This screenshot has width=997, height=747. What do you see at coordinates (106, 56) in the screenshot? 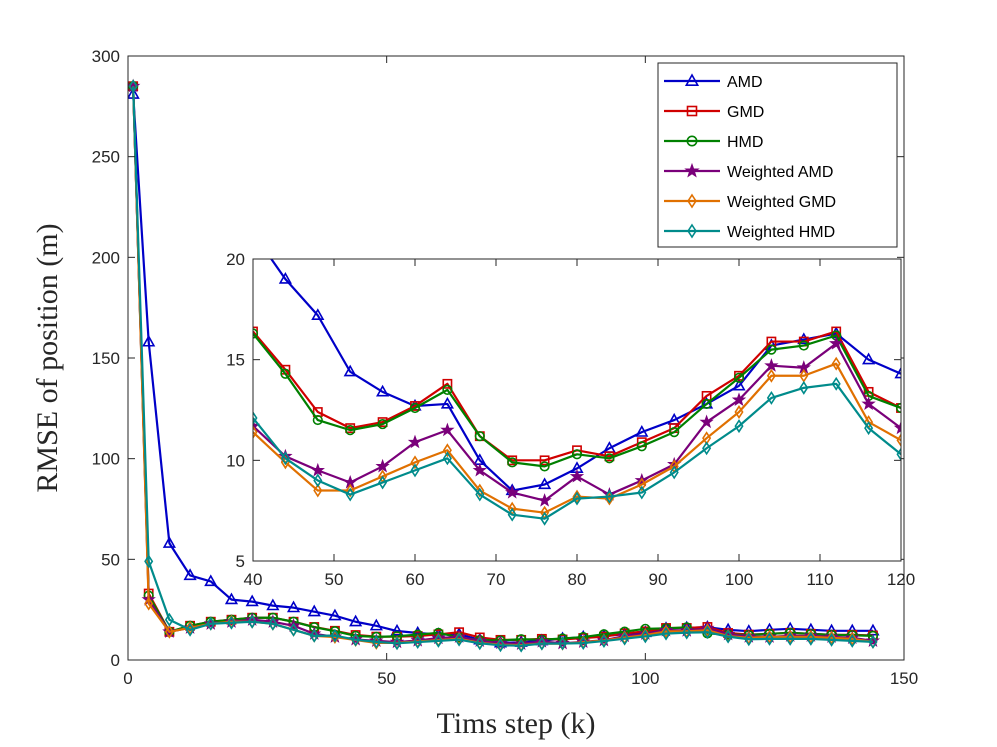
I see `y-tick-label: 300` at bounding box center [106, 56].